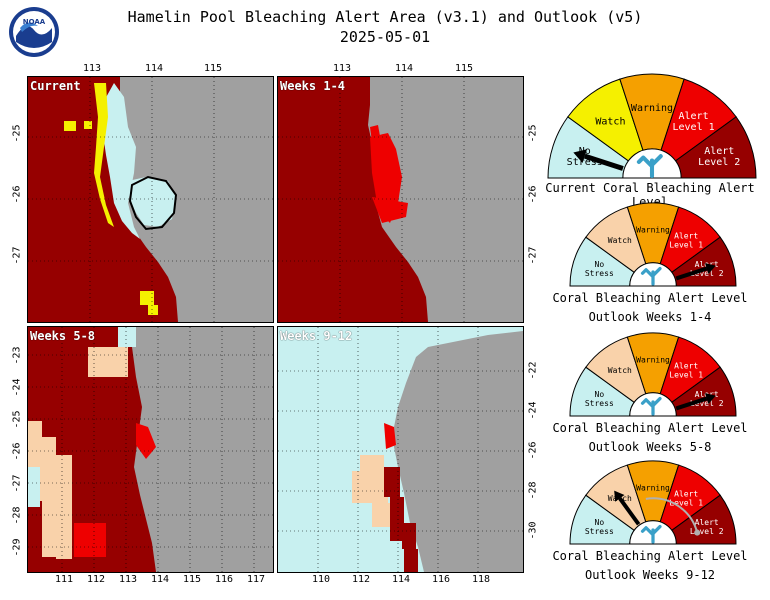 Image resolution: width=770 pixels, height=600 pixels. I want to click on weeks1-4-map, so click(400, 199).